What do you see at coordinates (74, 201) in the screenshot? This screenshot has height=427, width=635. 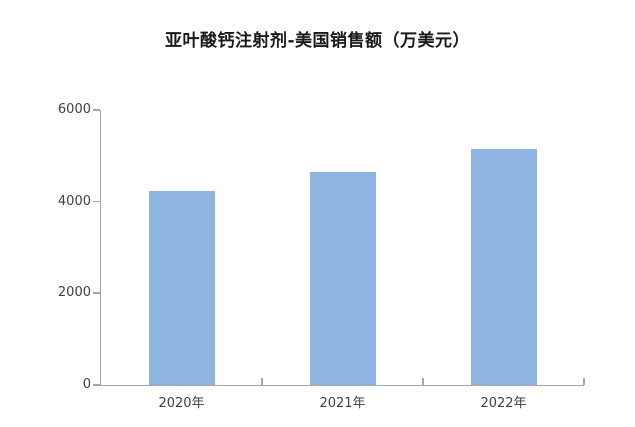 I see `y-tick-label: 4000` at bounding box center [74, 201].